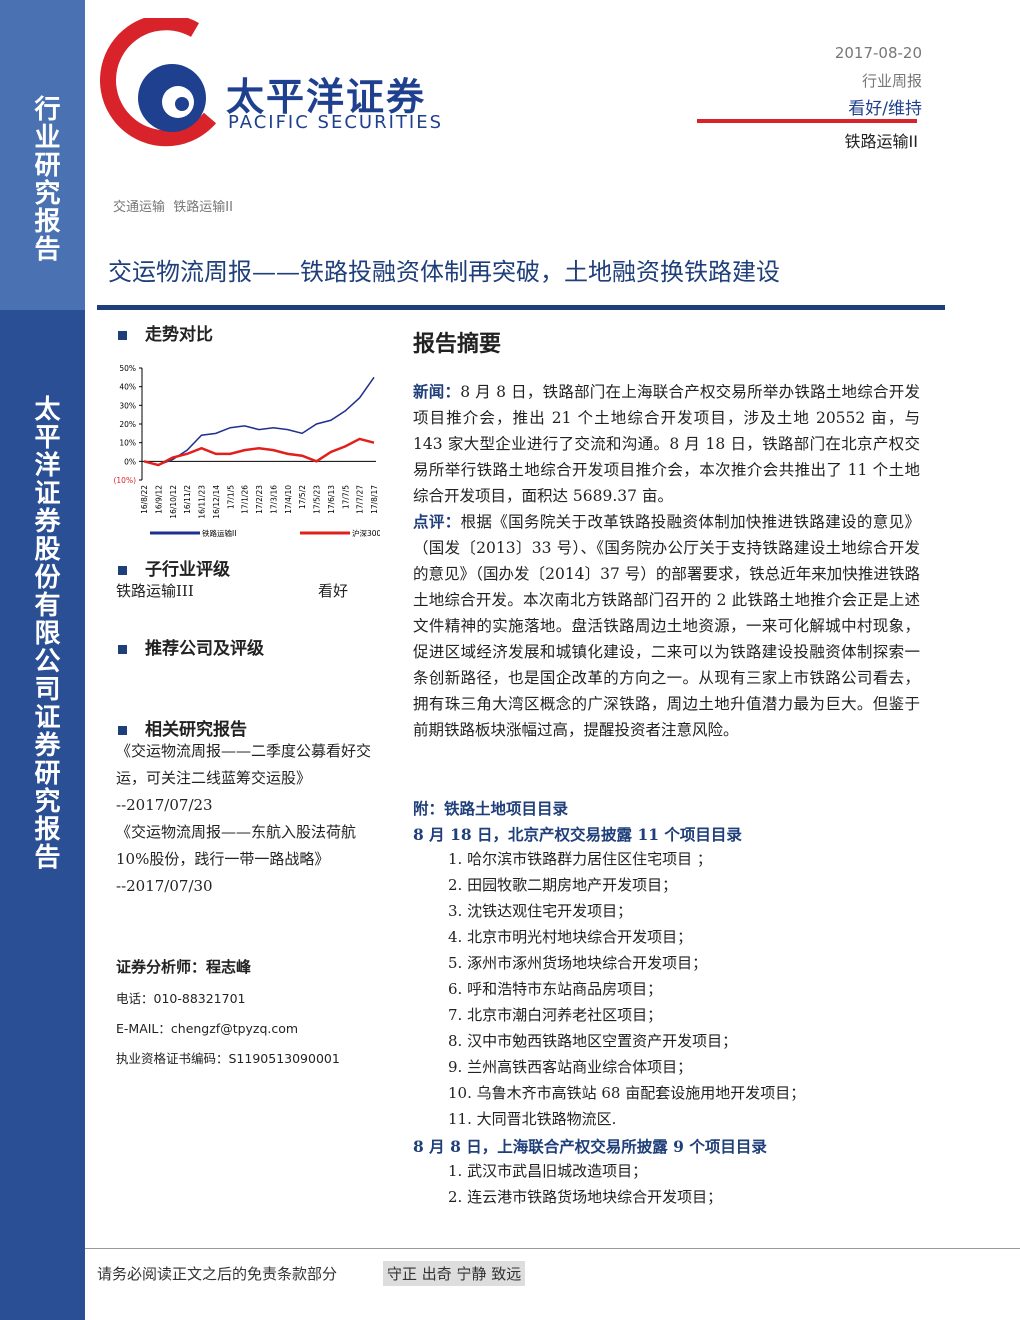 This screenshot has width=1020, height=1320. What do you see at coordinates (230, 497) in the screenshot?
I see `x-tick-label: 17/1/5` at bounding box center [230, 497].